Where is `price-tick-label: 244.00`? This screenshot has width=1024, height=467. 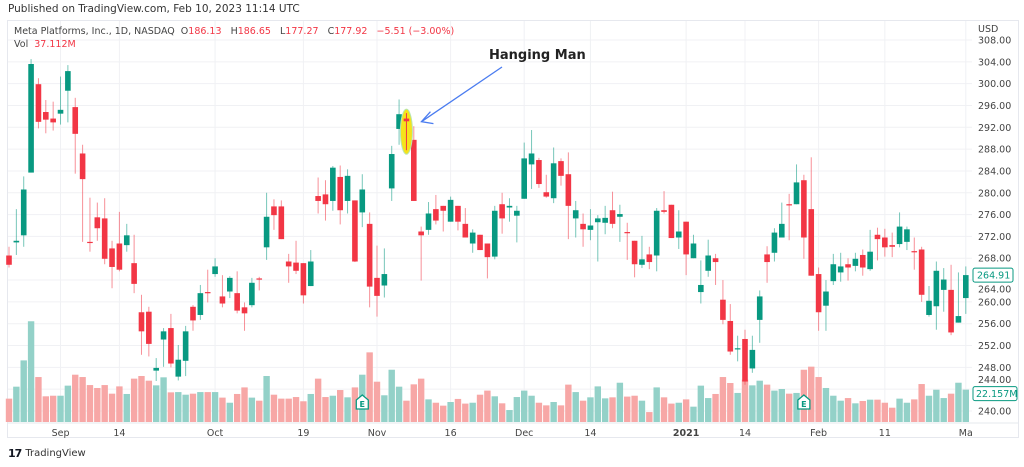
price-tick-label: 244.00 is located at coordinates (994, 380).